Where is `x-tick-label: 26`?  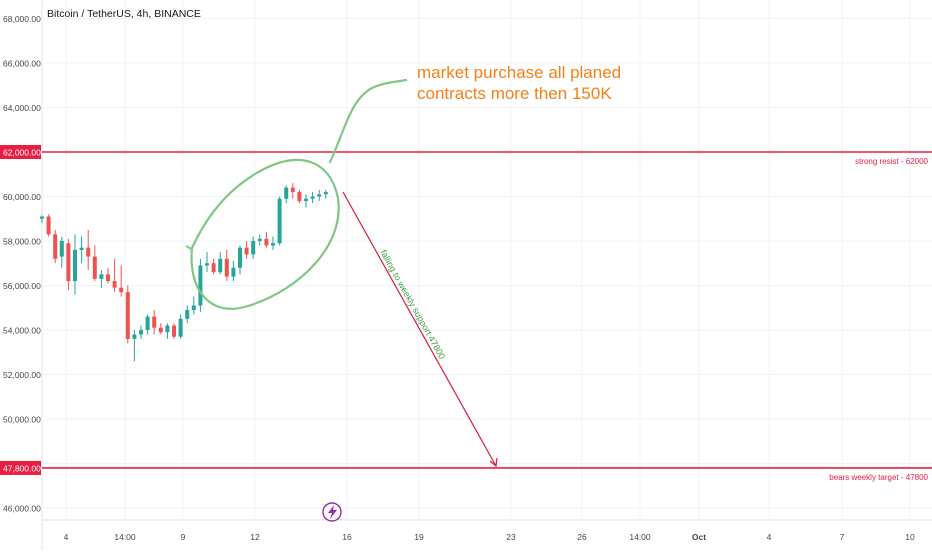
x-tick-label: 26 is located at coordinates (582, 537).